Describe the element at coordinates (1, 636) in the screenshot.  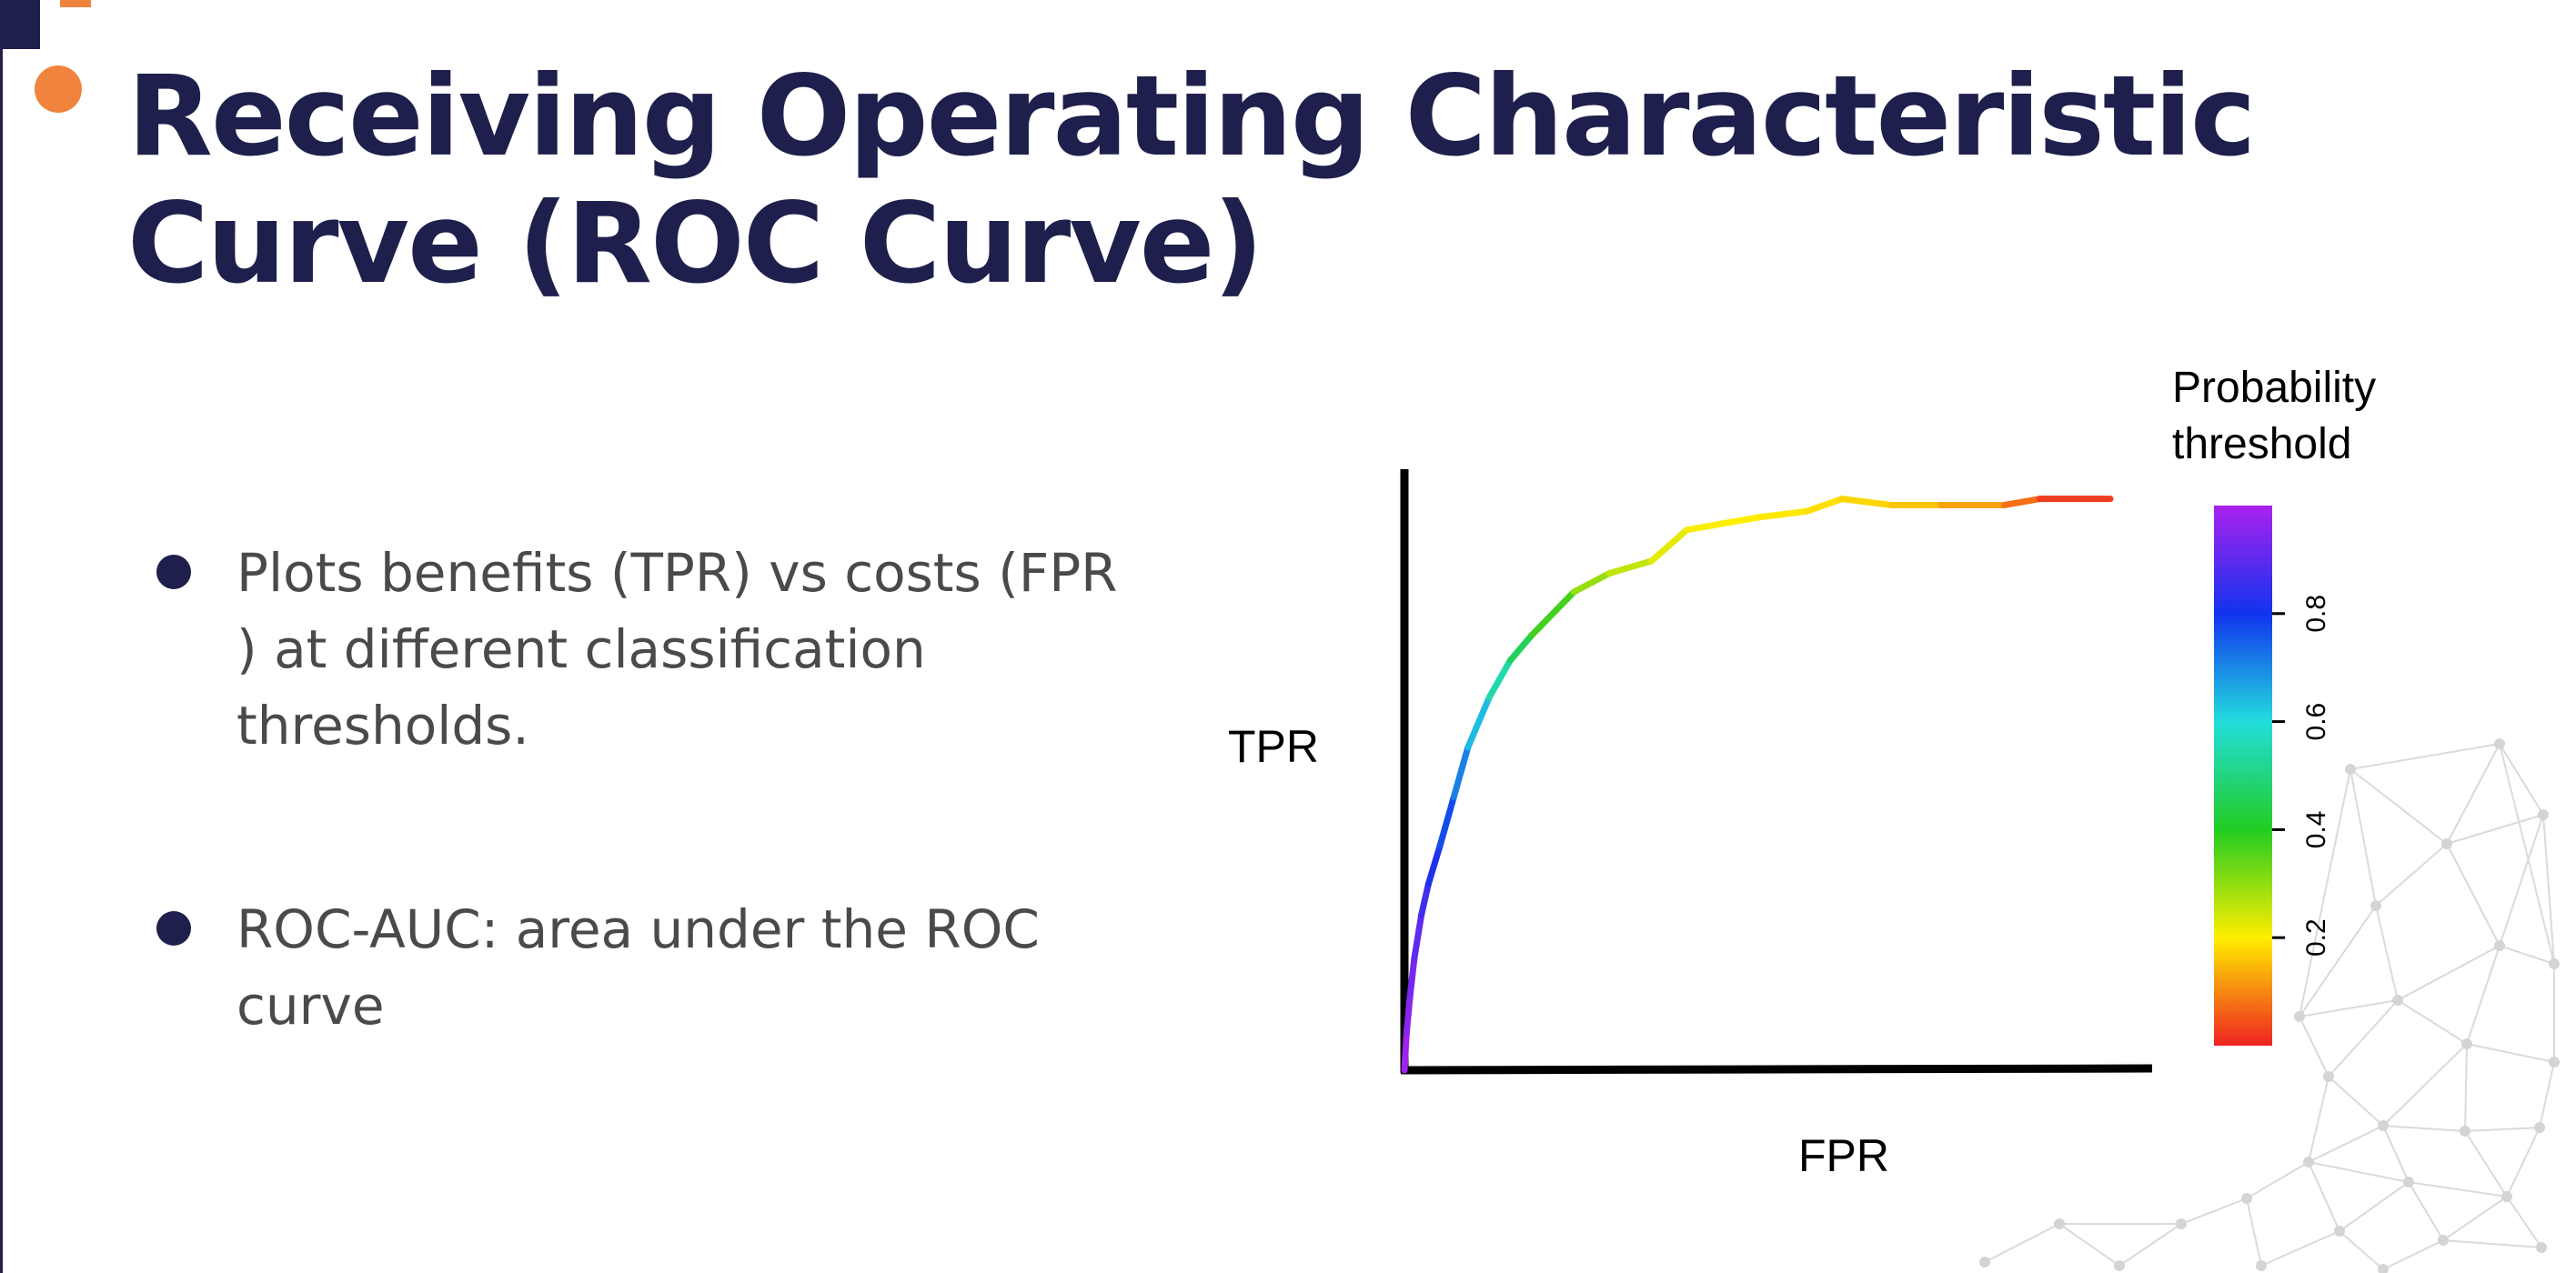
I see `left-edge-rule` at that location.